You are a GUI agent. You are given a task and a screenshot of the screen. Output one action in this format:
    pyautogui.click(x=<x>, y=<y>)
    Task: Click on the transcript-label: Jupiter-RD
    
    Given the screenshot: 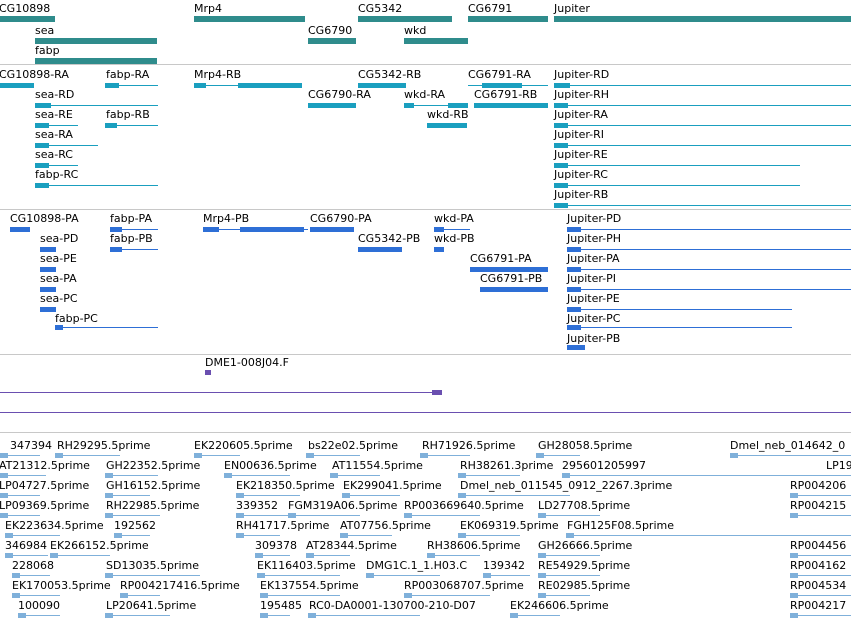 What is the action you would take?
    pyautogui.click(x=582, y=74)
    